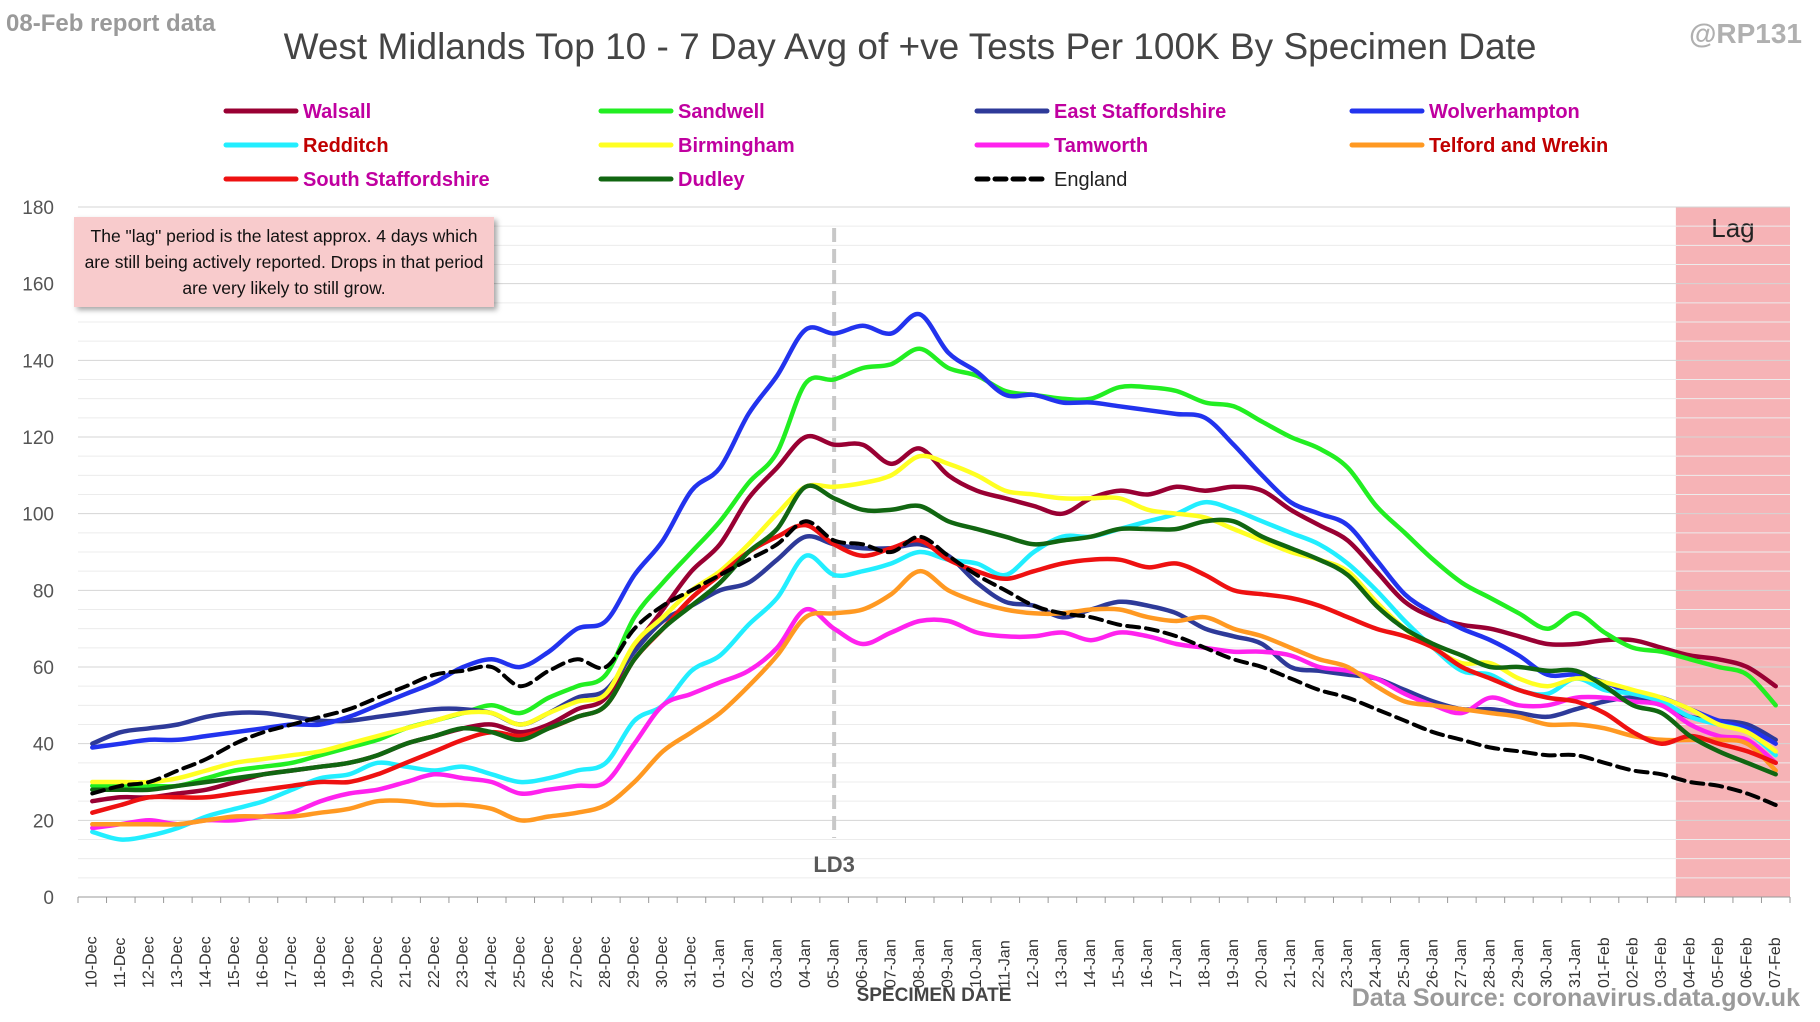  I want to click on legend-label-redditch: Redditch, so click(346, 146).